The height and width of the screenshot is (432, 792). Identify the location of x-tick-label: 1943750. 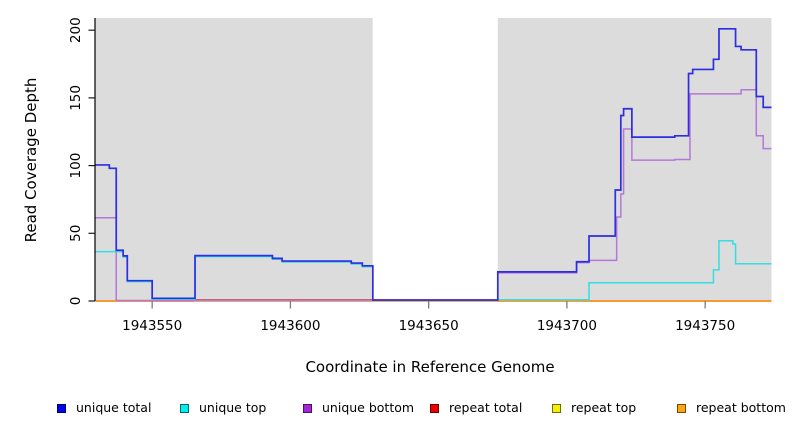
(705, 326).